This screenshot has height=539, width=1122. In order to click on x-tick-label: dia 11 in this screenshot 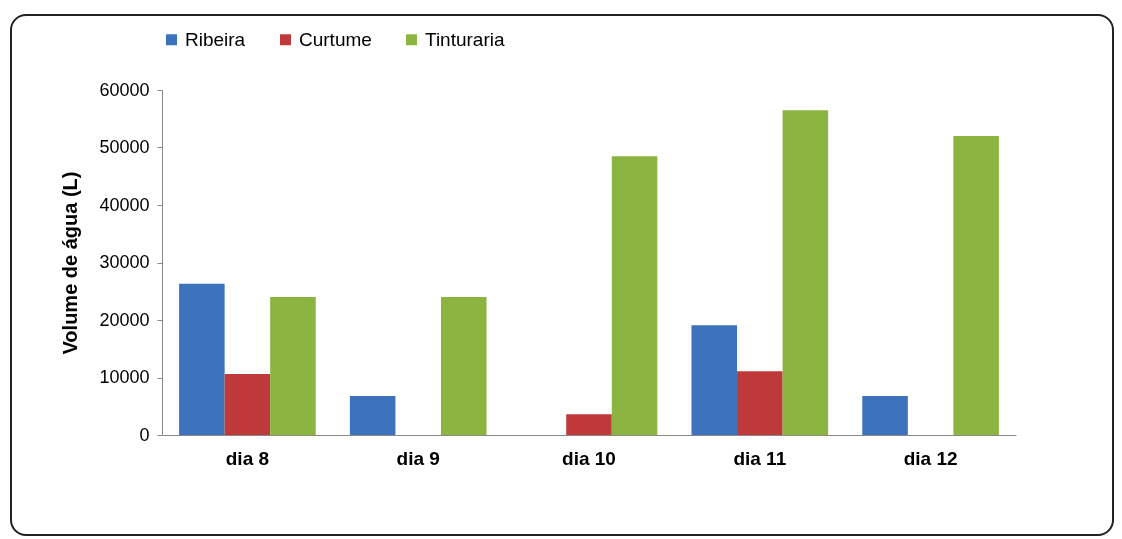, I will do `click(760, 458)`.